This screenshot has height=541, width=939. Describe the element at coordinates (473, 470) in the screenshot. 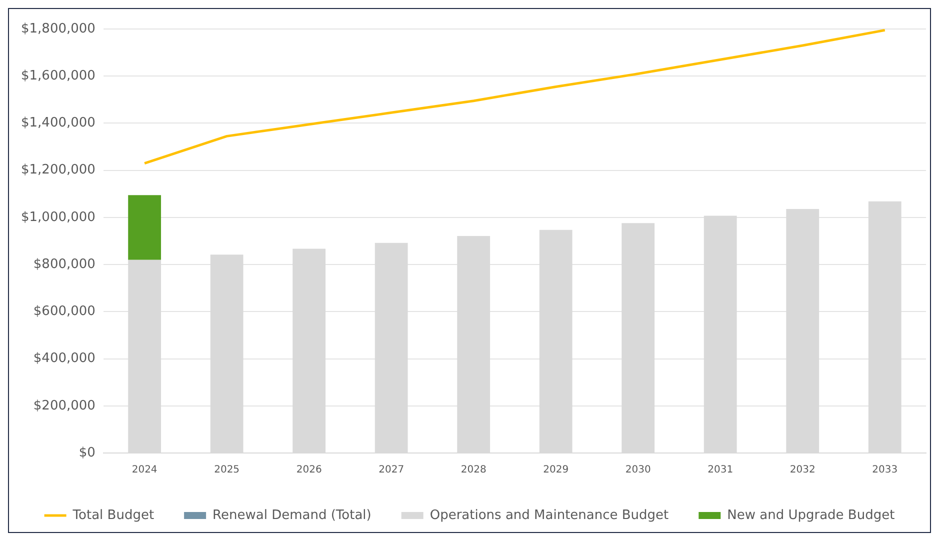

I see `x-tick-label: 2028` at that location.